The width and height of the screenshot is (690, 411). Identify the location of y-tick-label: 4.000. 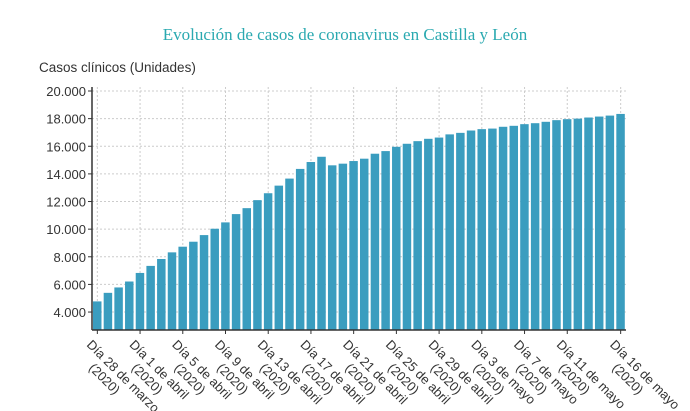
(69, 312).